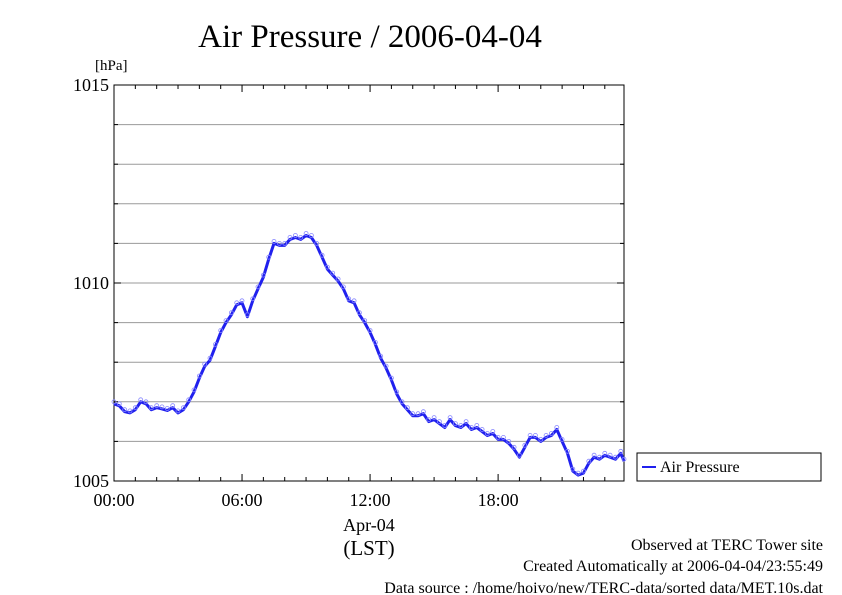  What do you see at coordinates (368, 548) in the screenshot?
I see `x-timezone-label: (LST)` at bounding box center [368, 548].